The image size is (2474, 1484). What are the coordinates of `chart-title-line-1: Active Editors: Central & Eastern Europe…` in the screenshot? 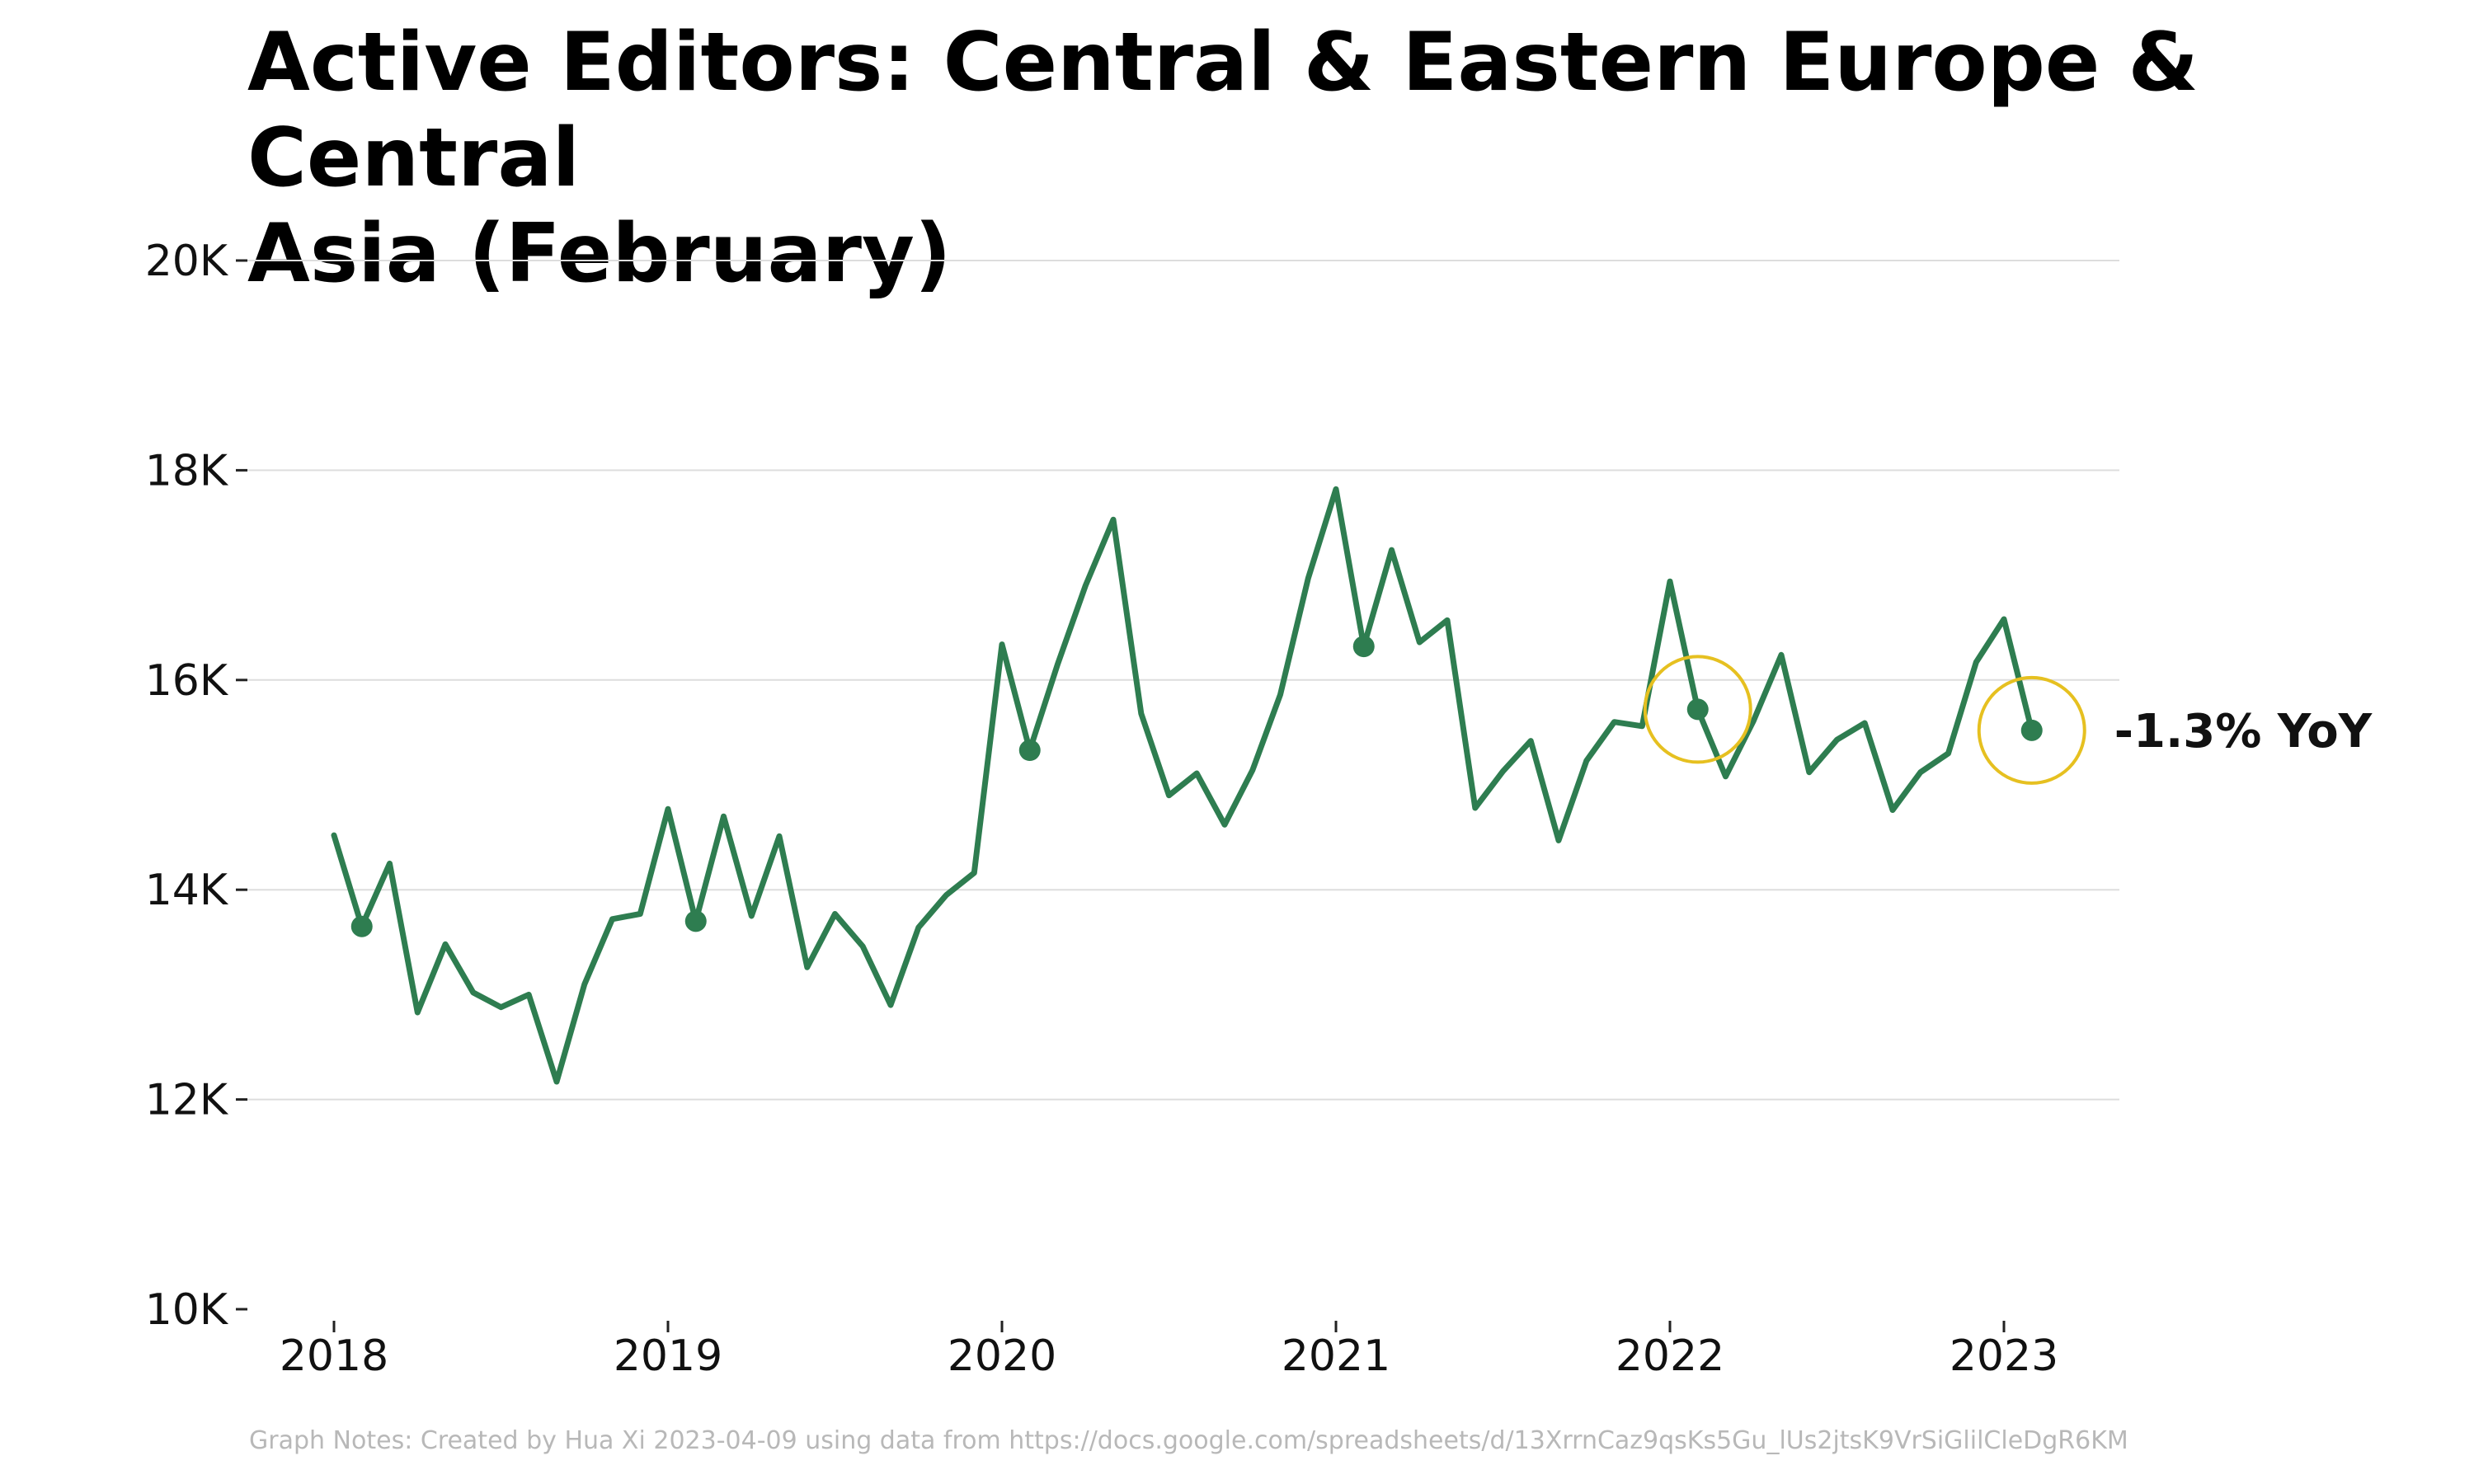 It's located at (1223, 111).